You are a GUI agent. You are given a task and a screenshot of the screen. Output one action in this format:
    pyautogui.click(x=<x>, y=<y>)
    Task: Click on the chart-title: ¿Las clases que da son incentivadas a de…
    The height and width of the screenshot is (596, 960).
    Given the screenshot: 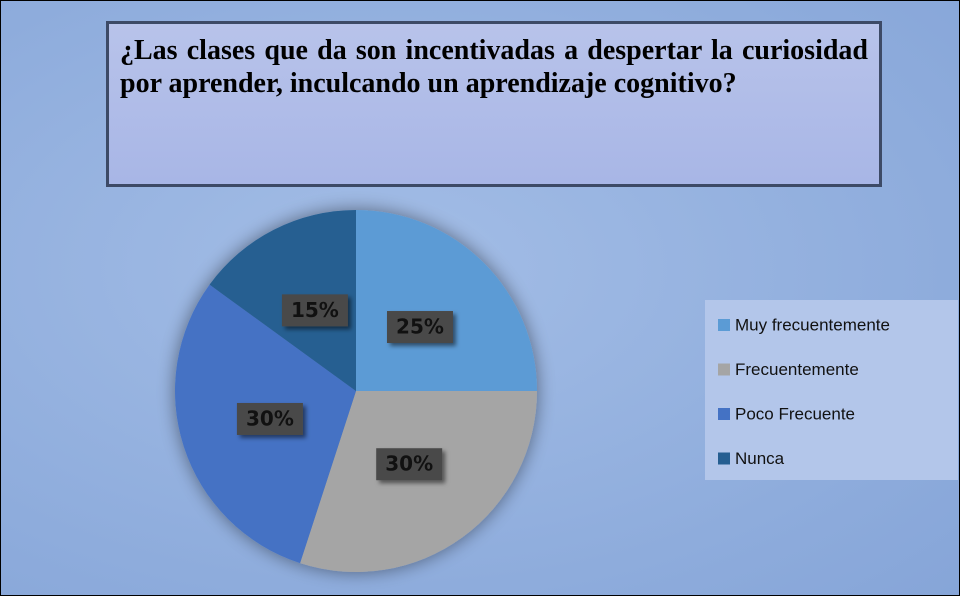 What is the action you would take?
    pyautogui.click(x=494, y=67)
    